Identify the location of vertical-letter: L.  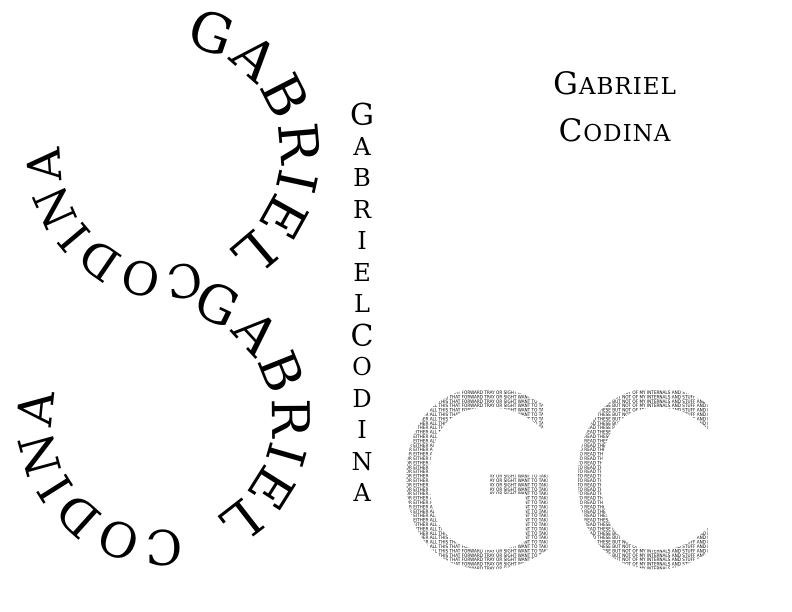
(362, 304).